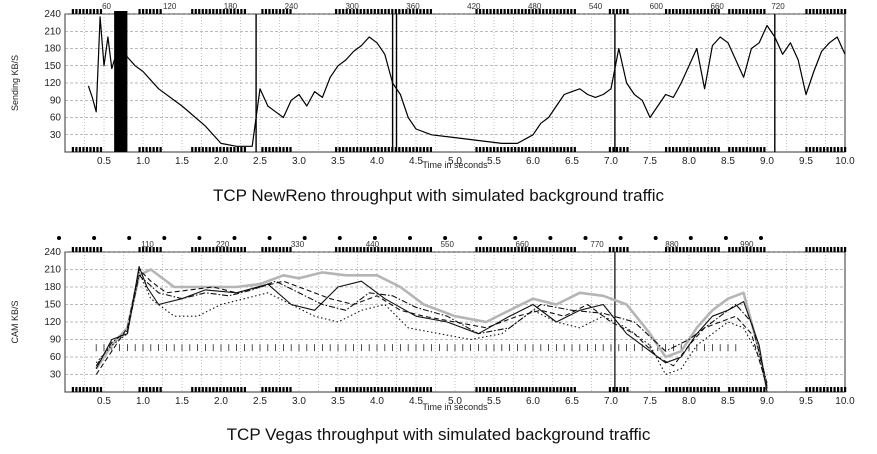 This screenshot has width=877, height=454. Describe the element at coordinates (292, 6) in the screenshot. I see `top-marker-label: 240` at that location.